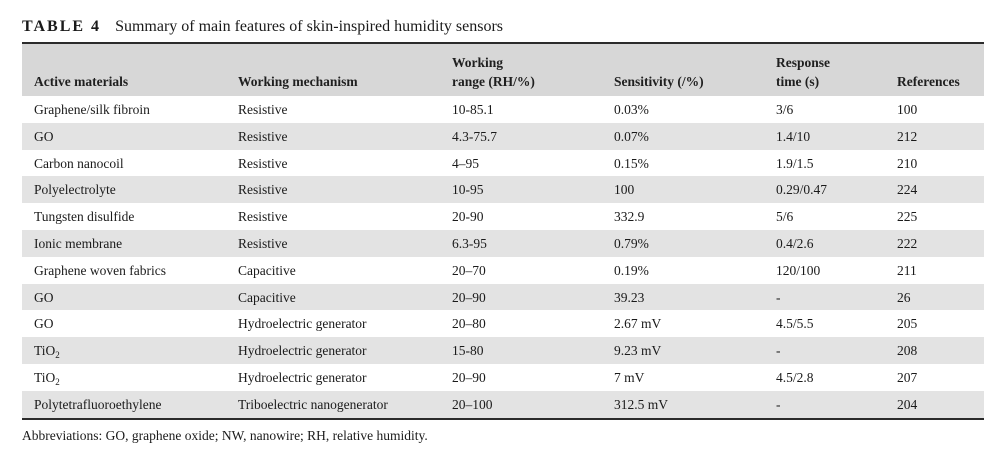 The image size is (996, 466). What do you see at coordinates (798, 270) in the screenshot?
I see `cell-response: 120/100` at bounding box center [798, 270].